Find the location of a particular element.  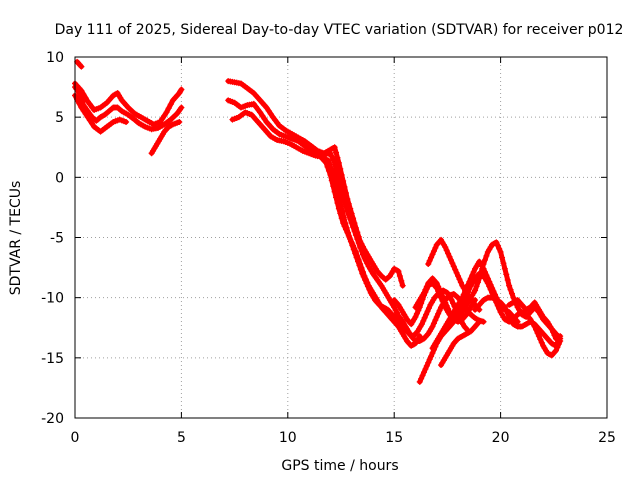

x-tick-label: 15 is located at coordinates (394, 438).